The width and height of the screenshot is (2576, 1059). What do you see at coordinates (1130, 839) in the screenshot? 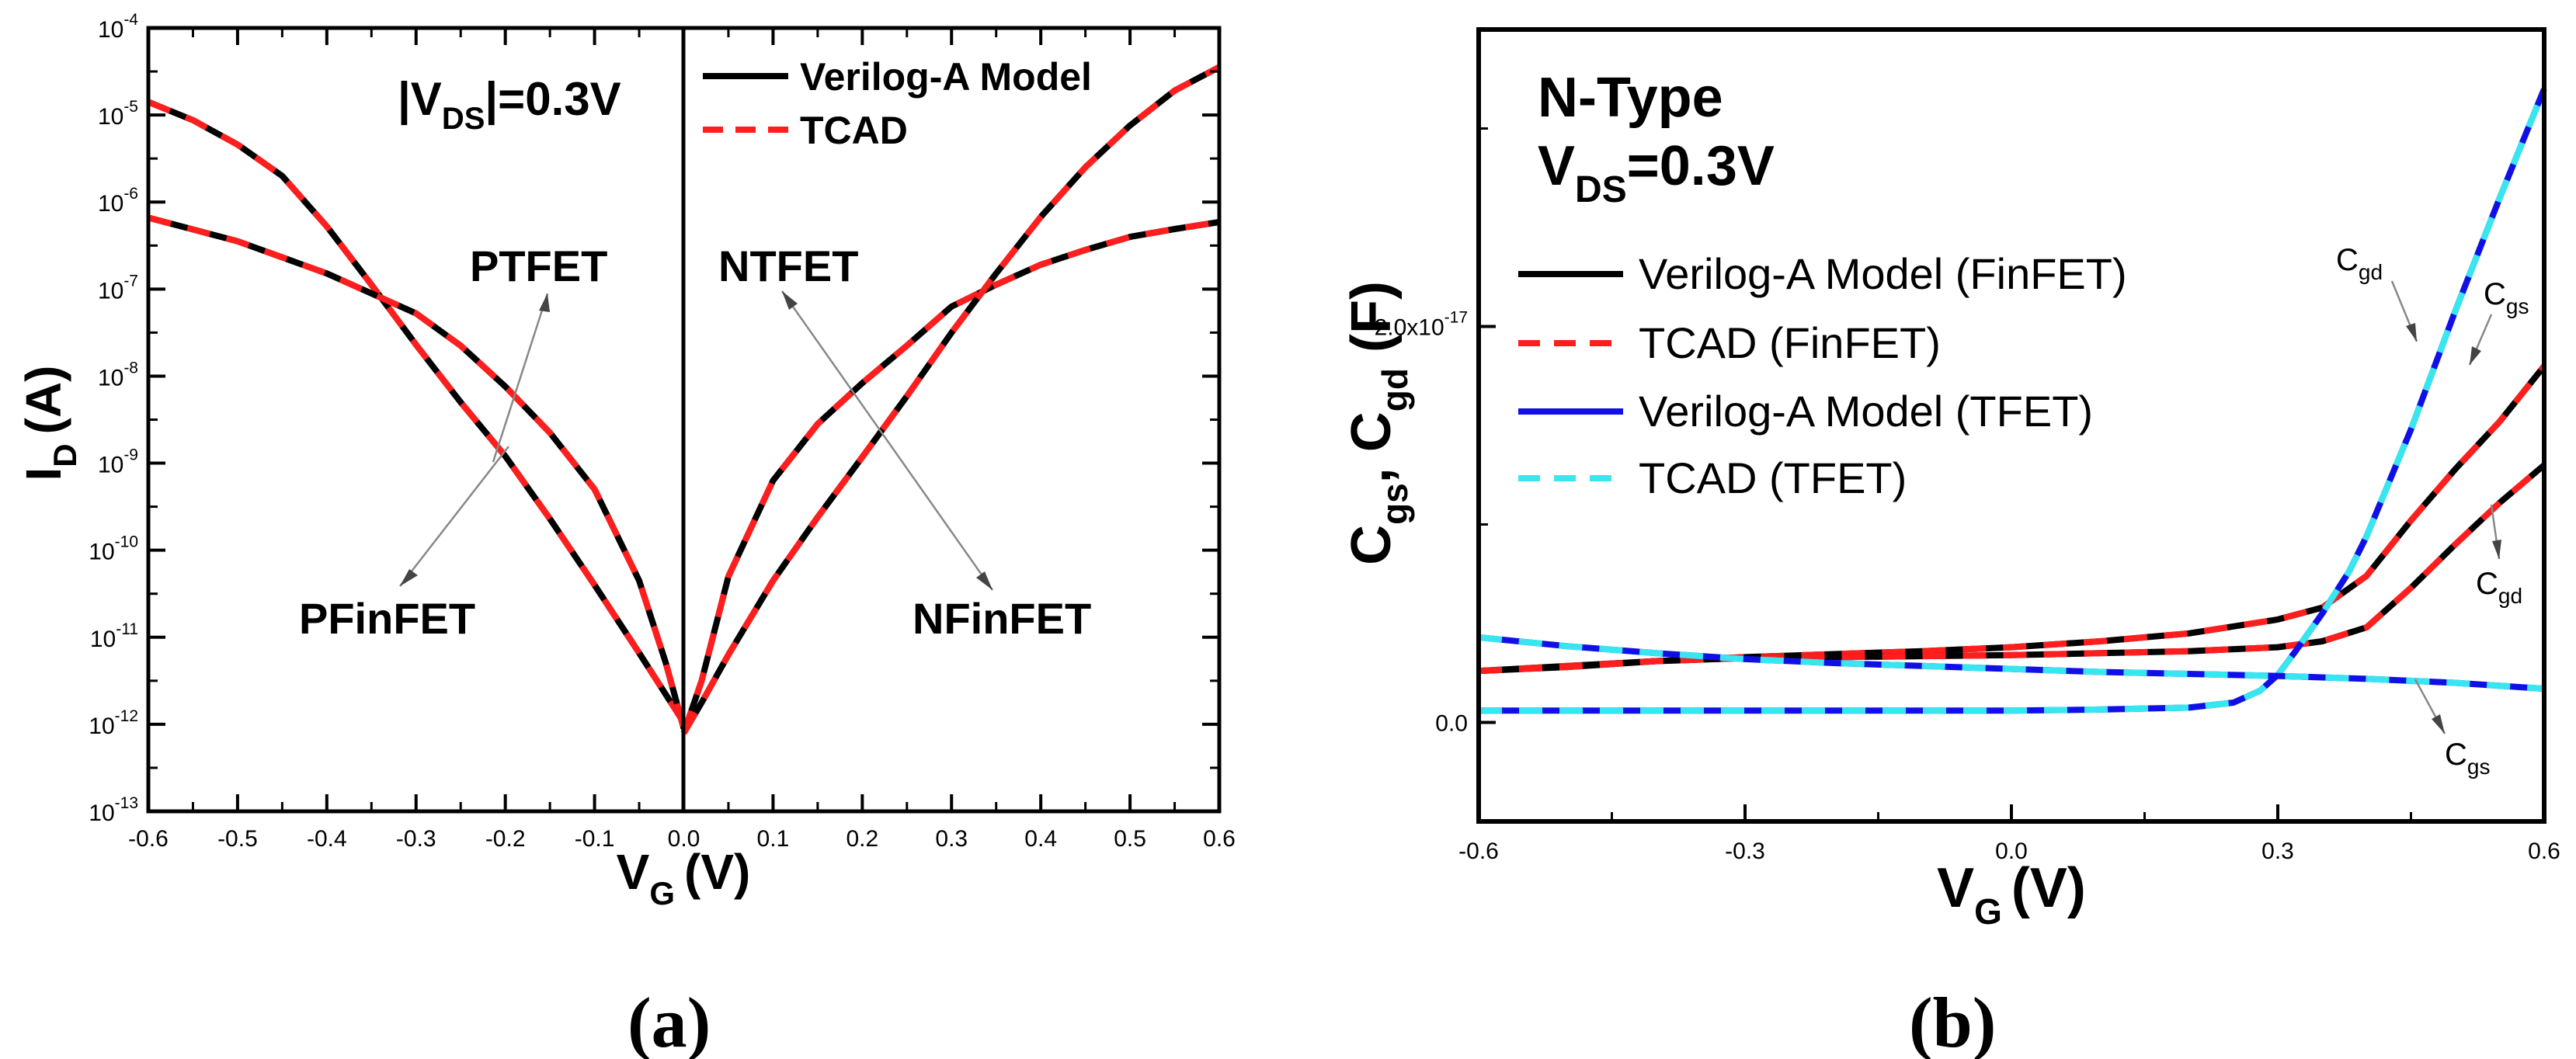
I see `x-tick-label: 0.5` at bounding box center [1130, 839].